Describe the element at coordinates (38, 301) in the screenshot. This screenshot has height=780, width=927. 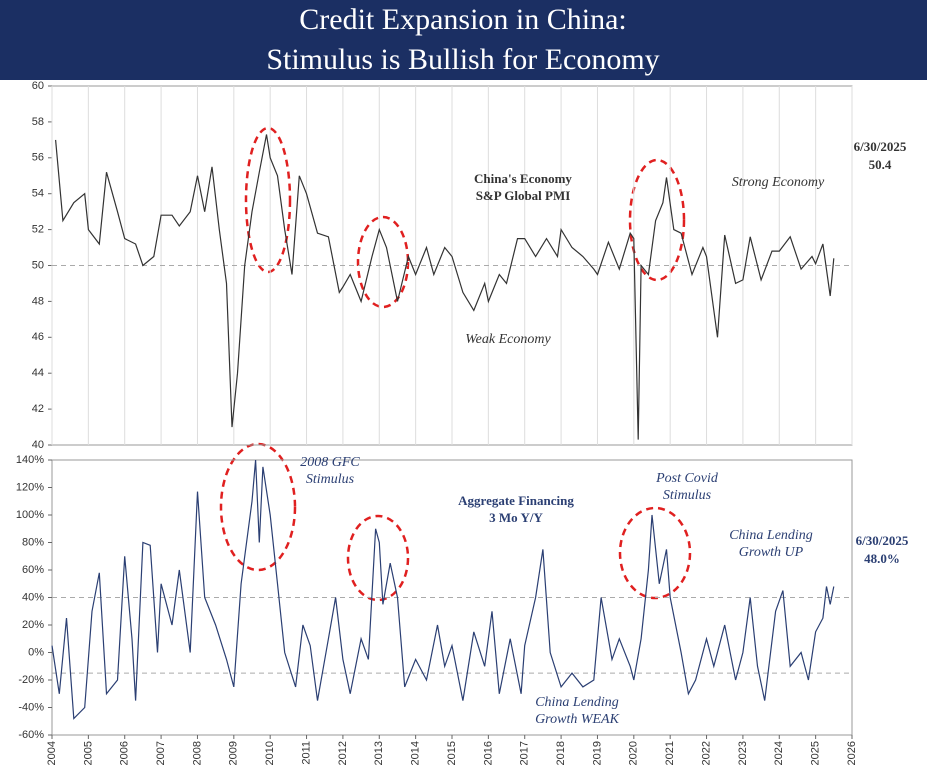
I see `y-tick-label: 48` at that location.